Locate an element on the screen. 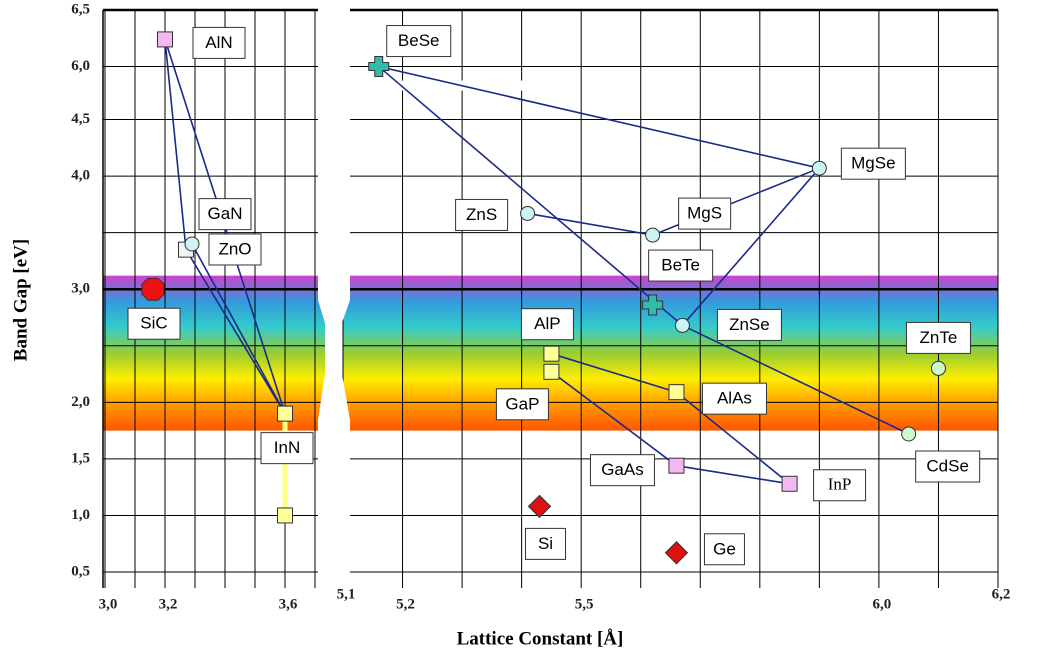 The height and width of the screenshot is (659, 1039). point-label: Si is located at coordinates (545, 543).